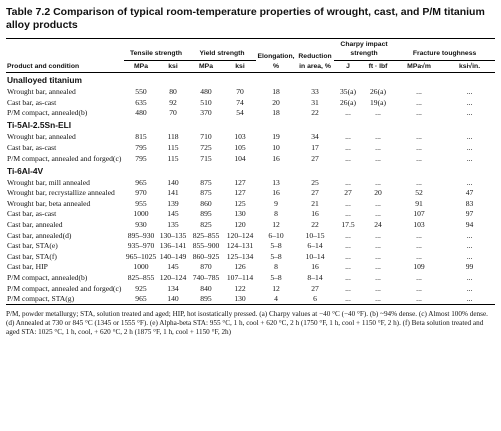 This screenshot has height=431, width=501. What do you see at coordinates (240, 224) in the screenshot?
I see `cell: 120` at bounding box center [240, 224].